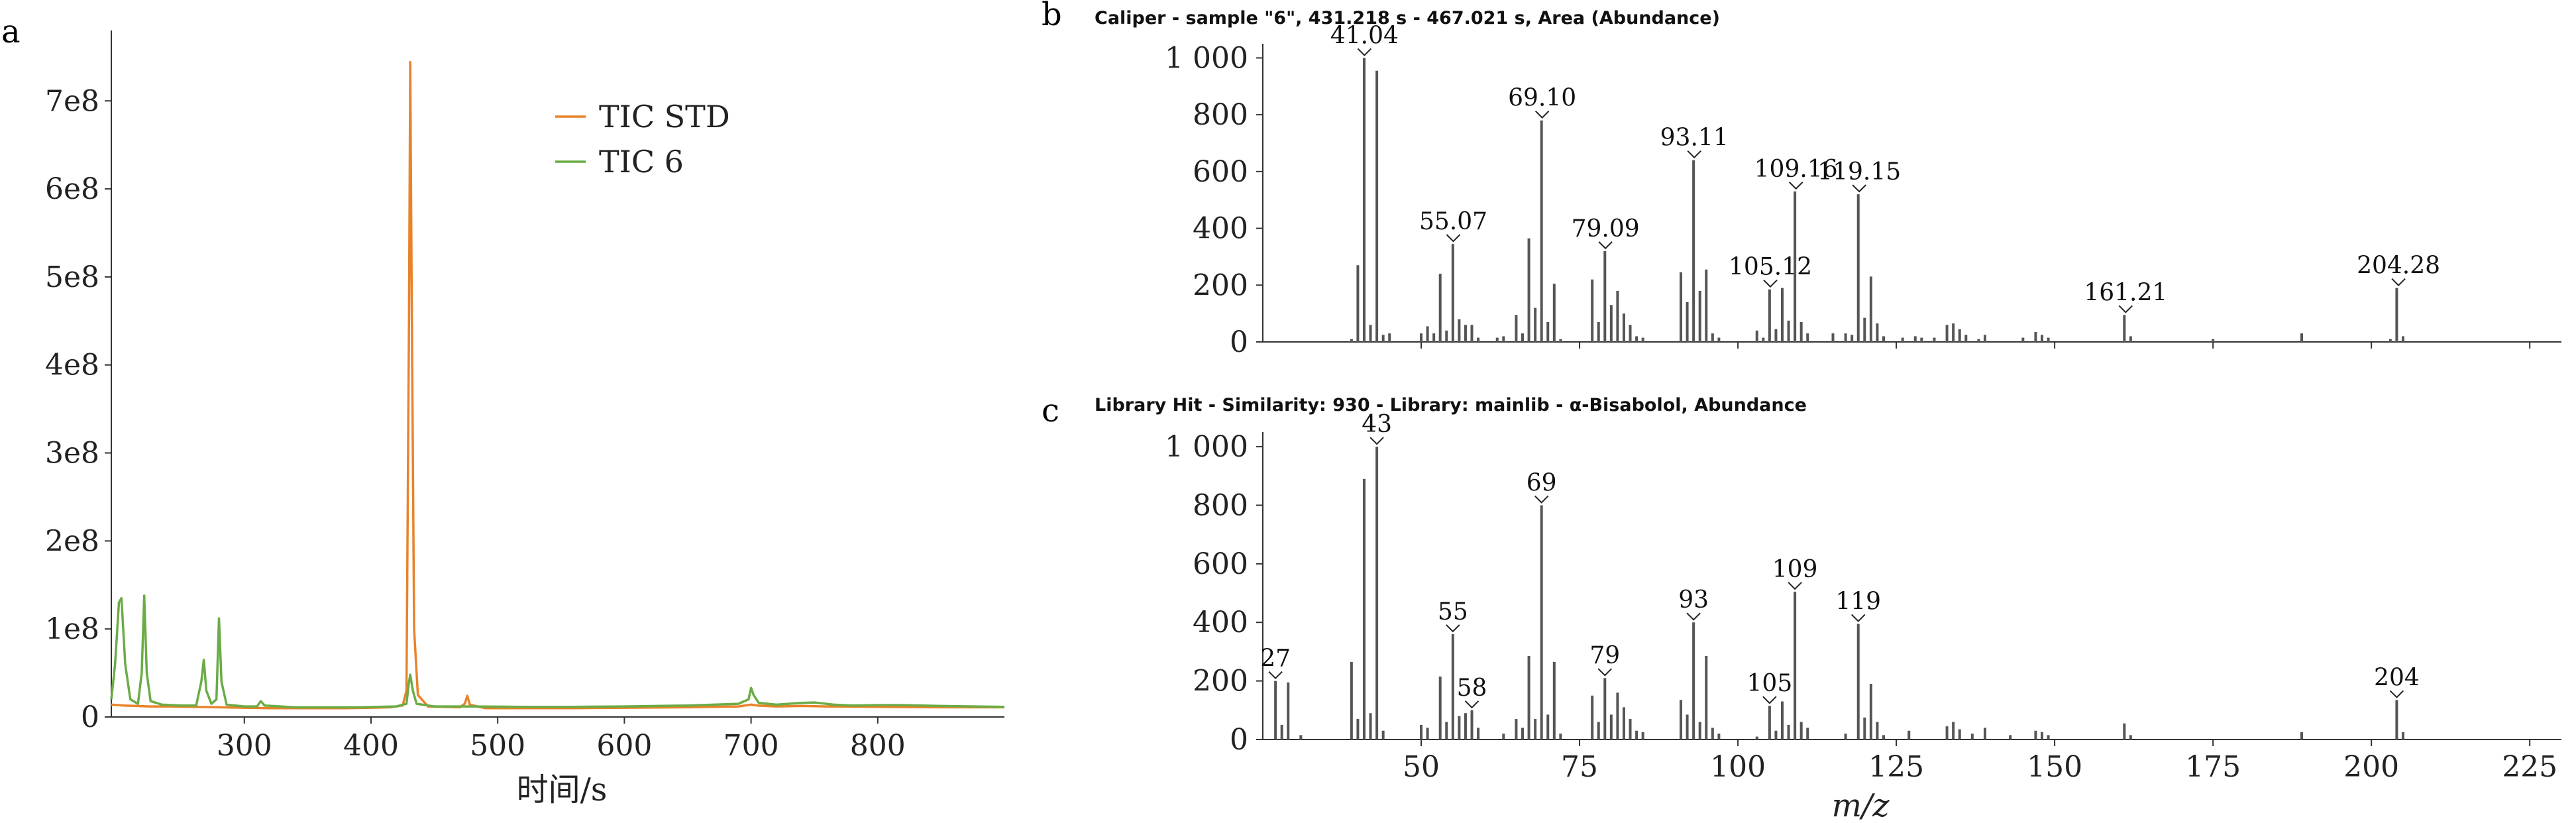 Image resolution: width=2576 pixels, height=823 pixels. Describe the element at coordinates (1542, 482) in the screenshot. I see `peak-label: 69` at that location.